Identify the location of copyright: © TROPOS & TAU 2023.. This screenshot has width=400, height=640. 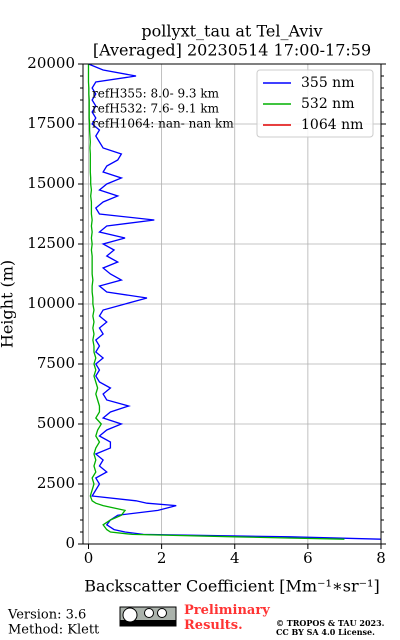
(330, 623).